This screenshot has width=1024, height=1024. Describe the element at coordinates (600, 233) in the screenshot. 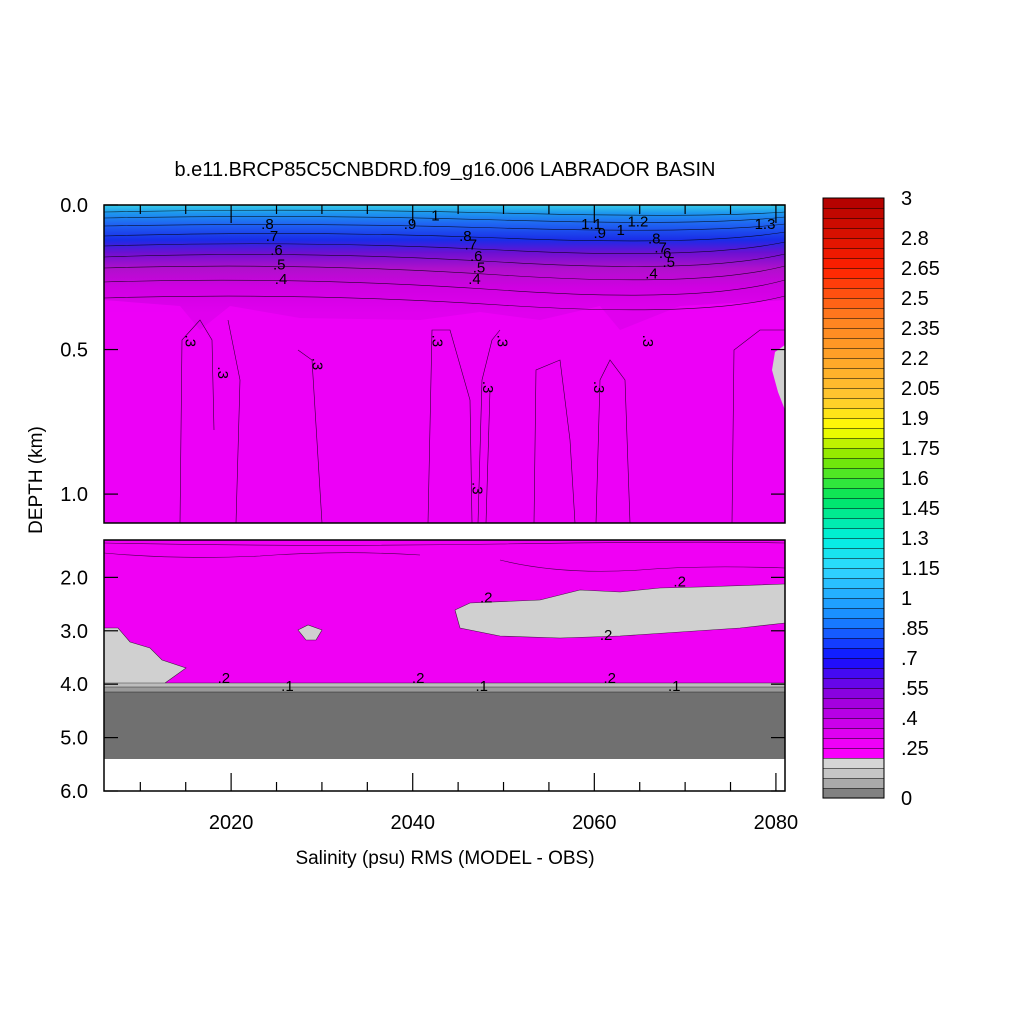

I see `contour-label: .9` at that location.